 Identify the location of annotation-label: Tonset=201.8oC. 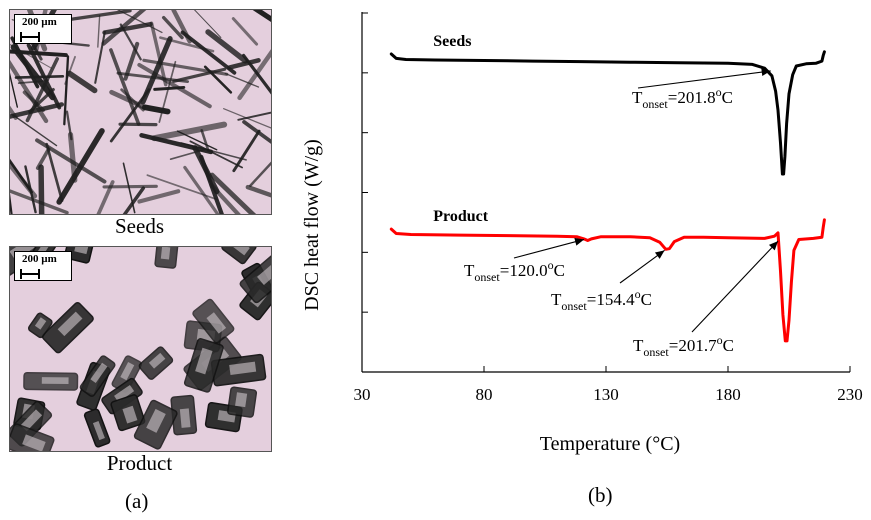
(682, 98).